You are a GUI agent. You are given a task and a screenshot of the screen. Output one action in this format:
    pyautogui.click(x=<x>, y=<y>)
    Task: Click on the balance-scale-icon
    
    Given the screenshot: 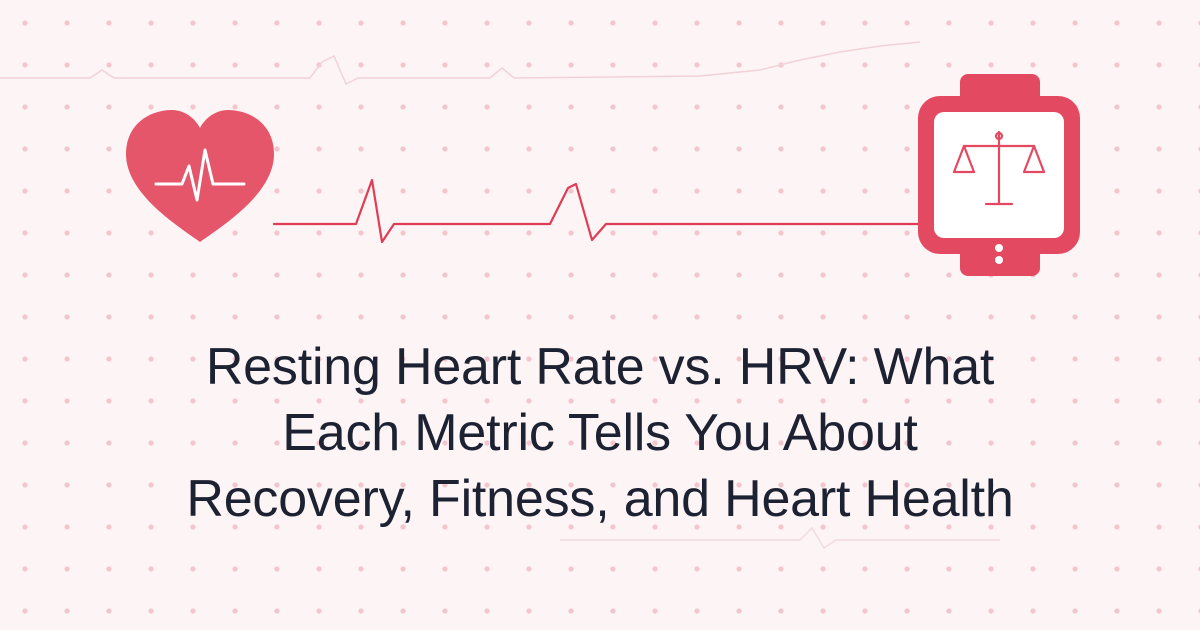 What is the action you would take?
    pyautogui.click(x=999, y=168)
    